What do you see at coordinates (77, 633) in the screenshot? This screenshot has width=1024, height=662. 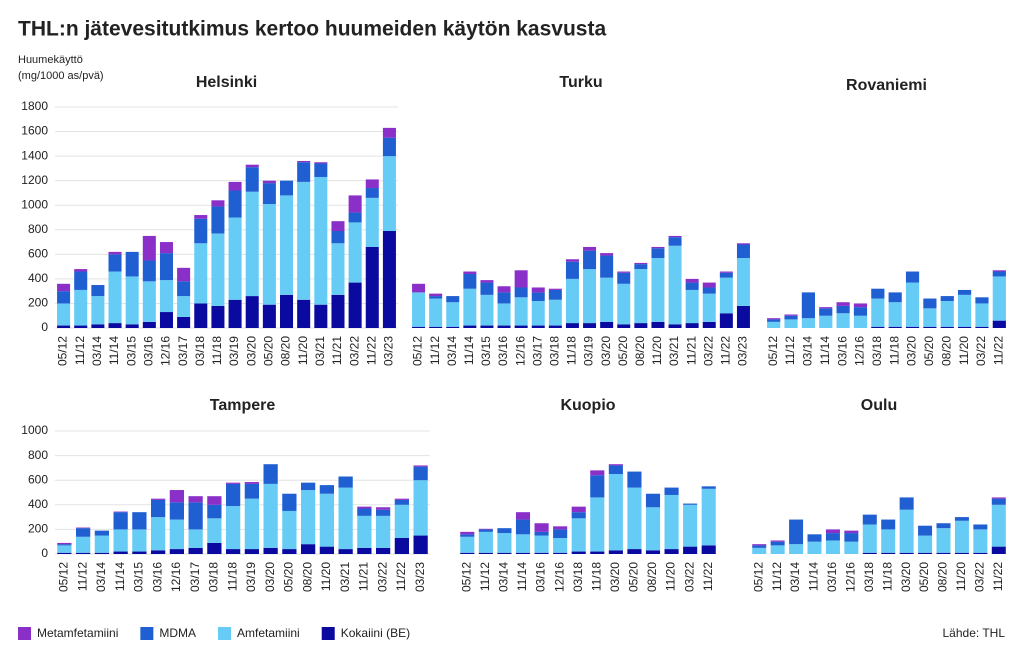 I see `legend-label: Metamfetamiini` at bounding box center [77, 633].